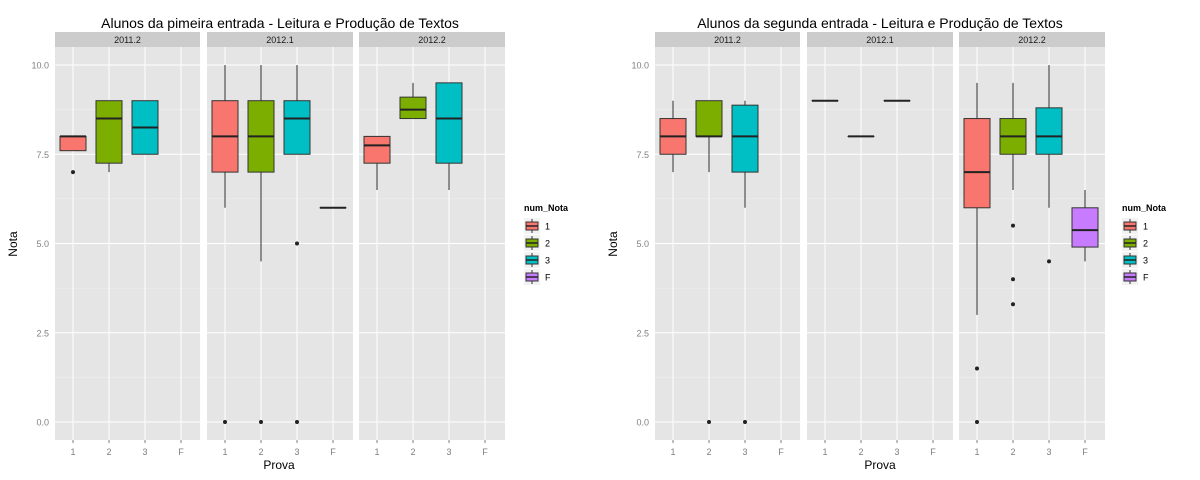 The width and height of the screenshot is (1200, 480). I want to click on x-axis-label: Prova, so click(279, 465).